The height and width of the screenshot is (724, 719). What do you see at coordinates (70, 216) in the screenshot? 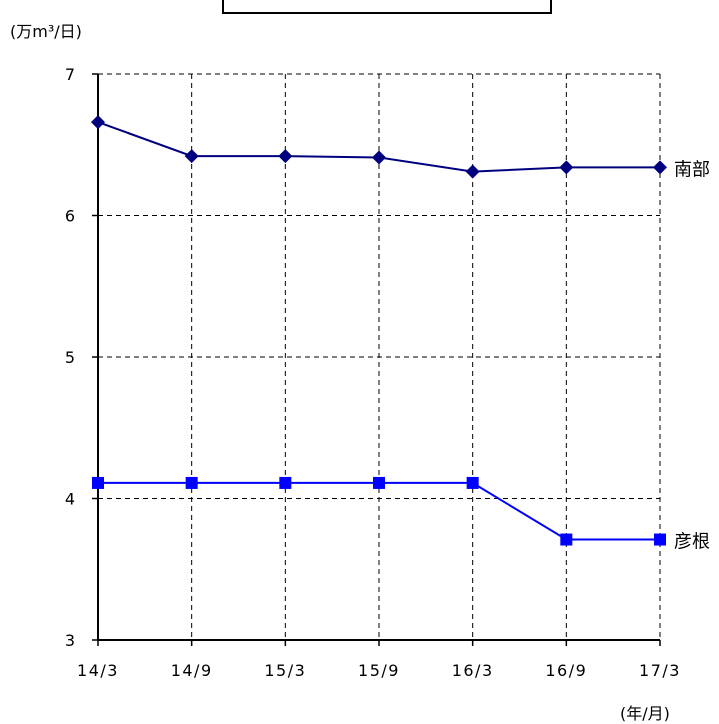
I see `y-tick-label: 6` at bounding box center [70, 216].